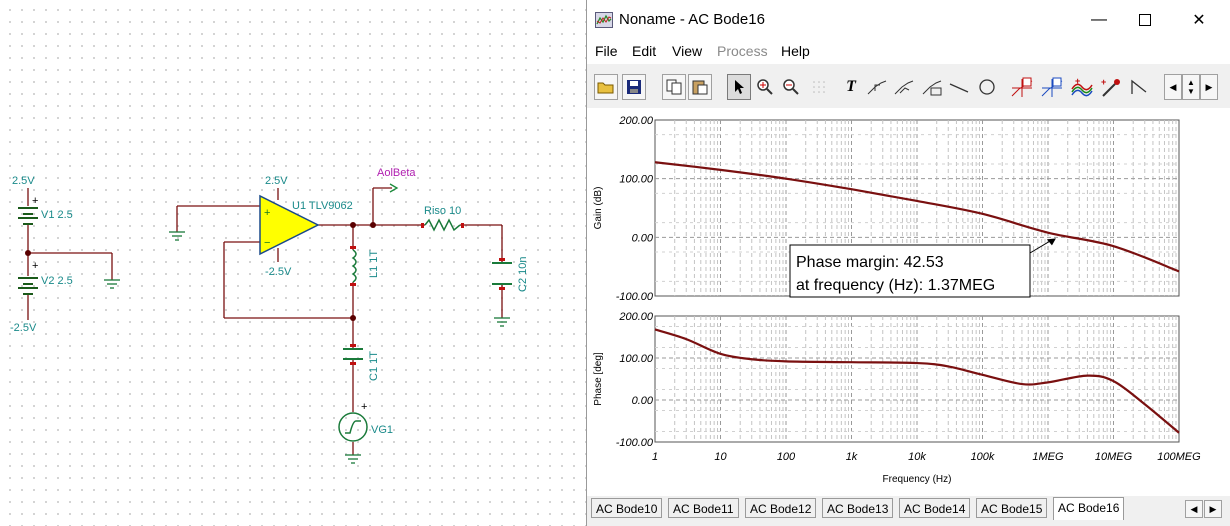  Describe the element at coordinates (1199, 20) in the screenshot. I see `close-button: ✕` at that location.